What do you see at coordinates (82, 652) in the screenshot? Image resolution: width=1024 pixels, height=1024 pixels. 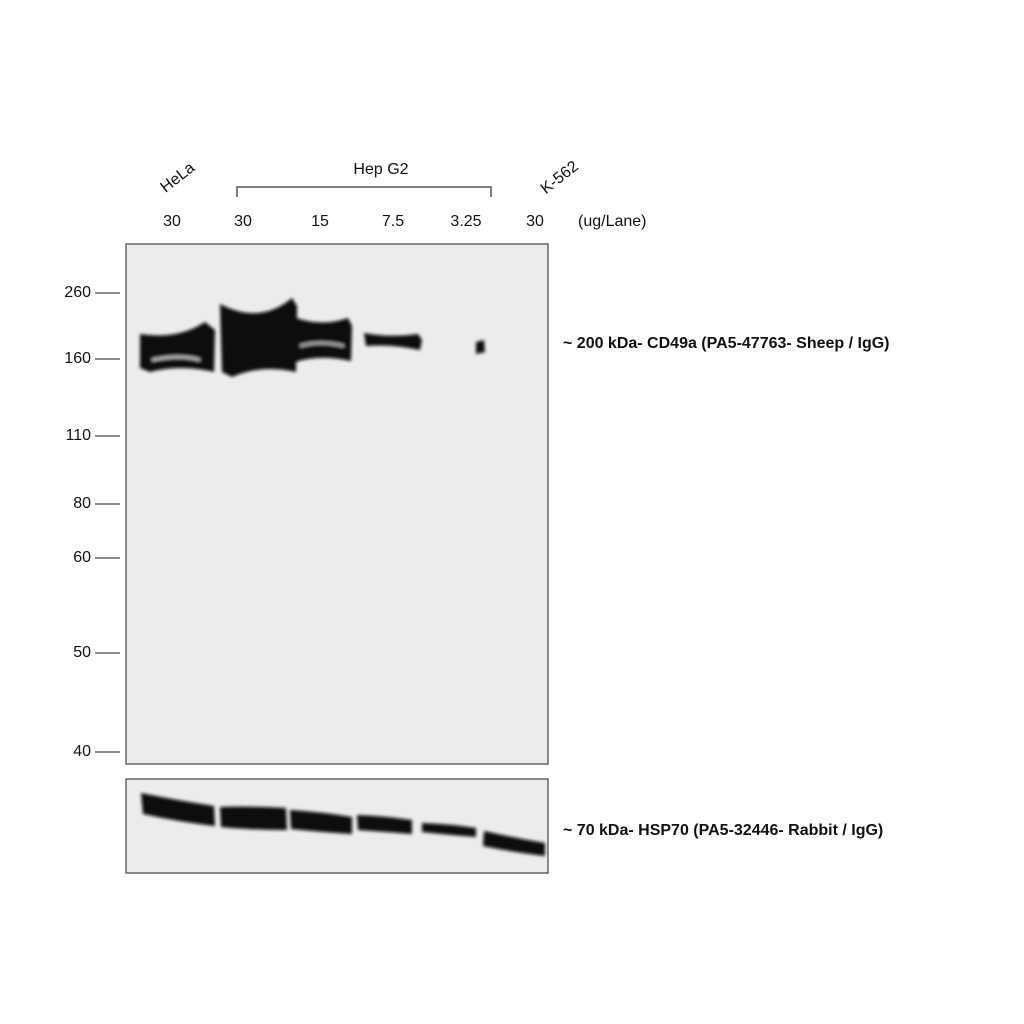 I see `marker-label: 50` at bounding box center [82, 652].